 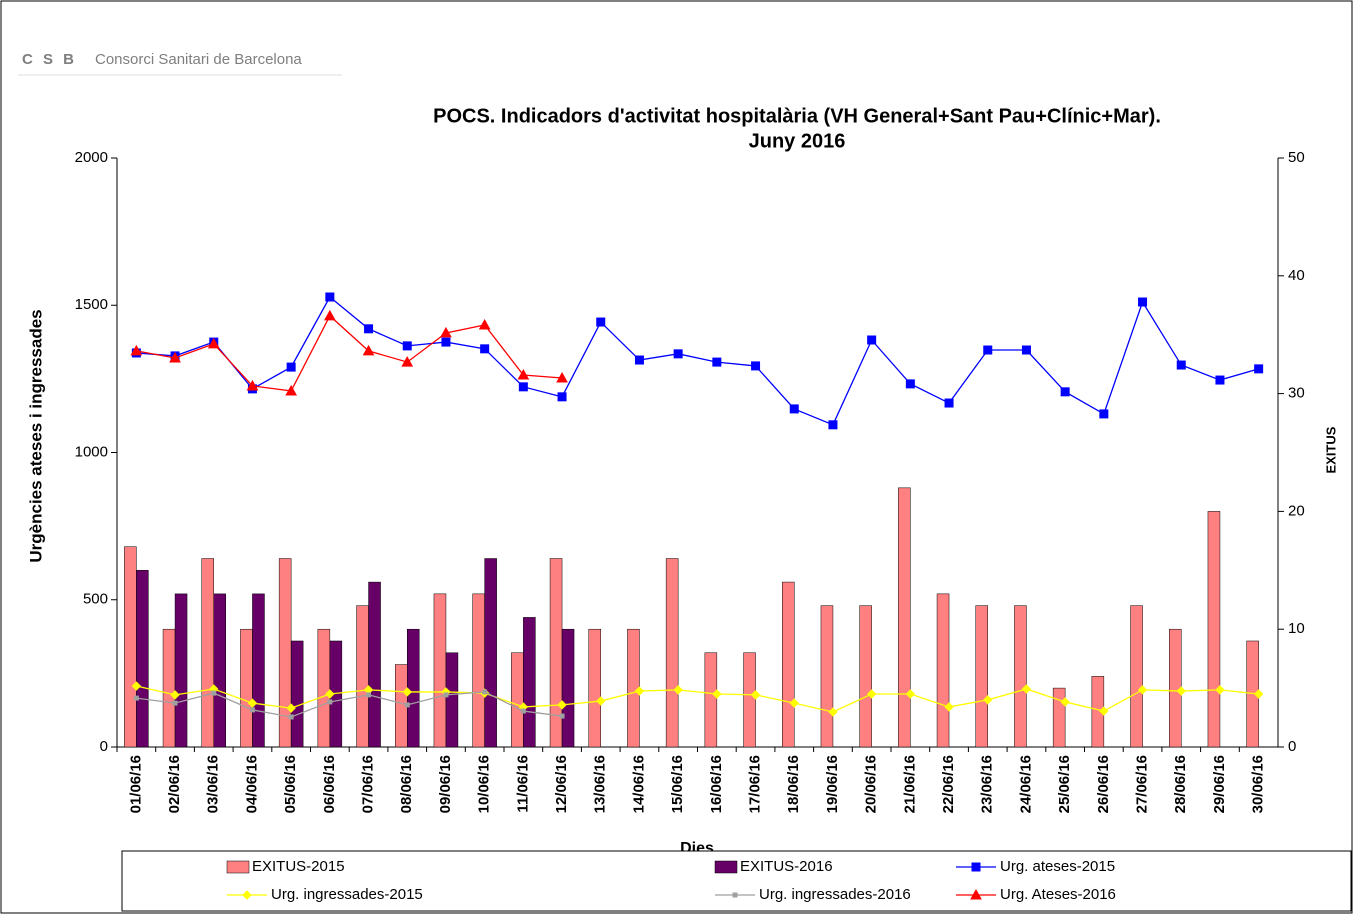 What do you see at coordinates (91, 304) in the screenshot?
I see `y-tick-label: 1500` at bounding box center [91, 304].